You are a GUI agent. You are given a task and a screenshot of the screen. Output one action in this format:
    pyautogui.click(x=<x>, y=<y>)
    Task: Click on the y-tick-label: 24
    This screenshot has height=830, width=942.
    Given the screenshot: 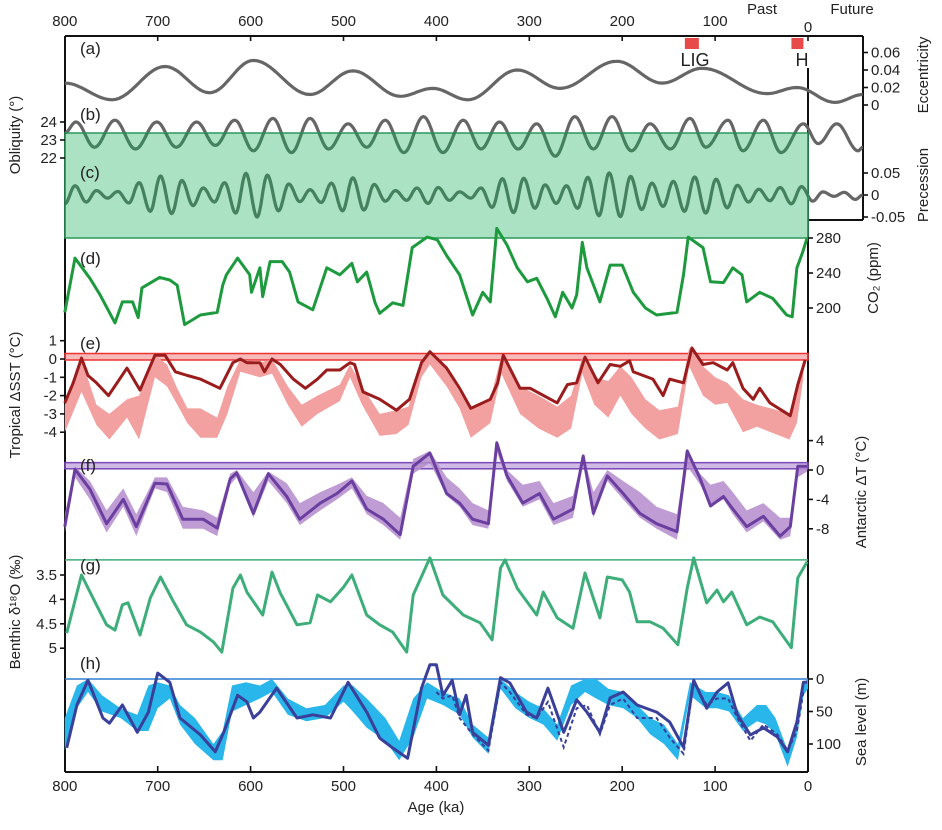 What is the action you would take?
    pyautogui.click(x=48, y=122)
    